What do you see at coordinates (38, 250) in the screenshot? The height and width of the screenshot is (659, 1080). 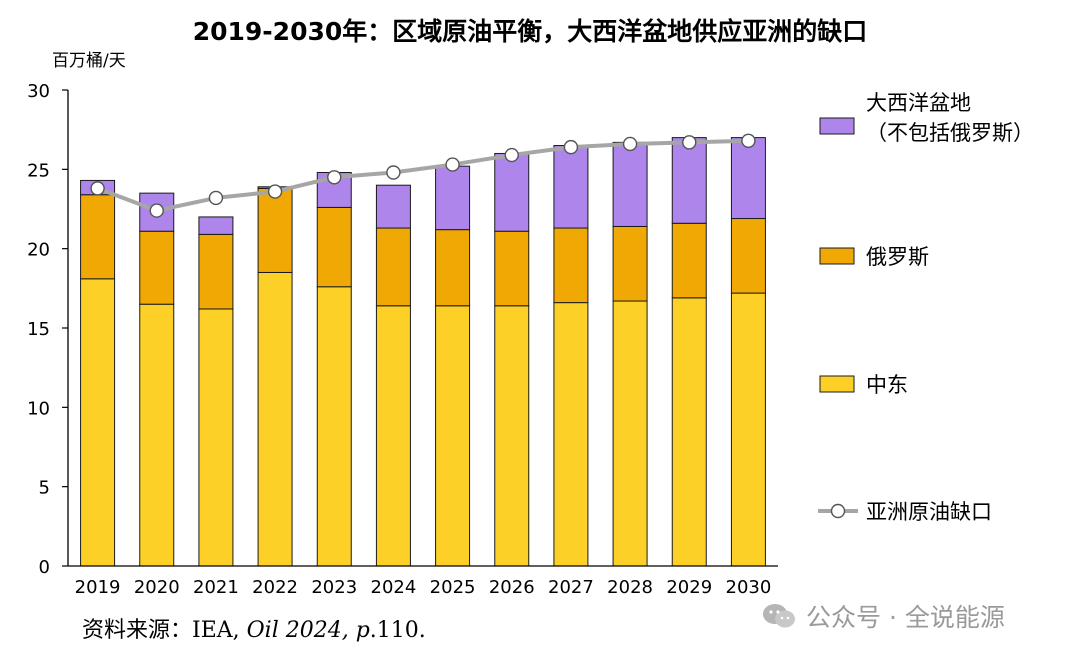 I see `y-tick-label: 20` at bounding box center [38, 250].